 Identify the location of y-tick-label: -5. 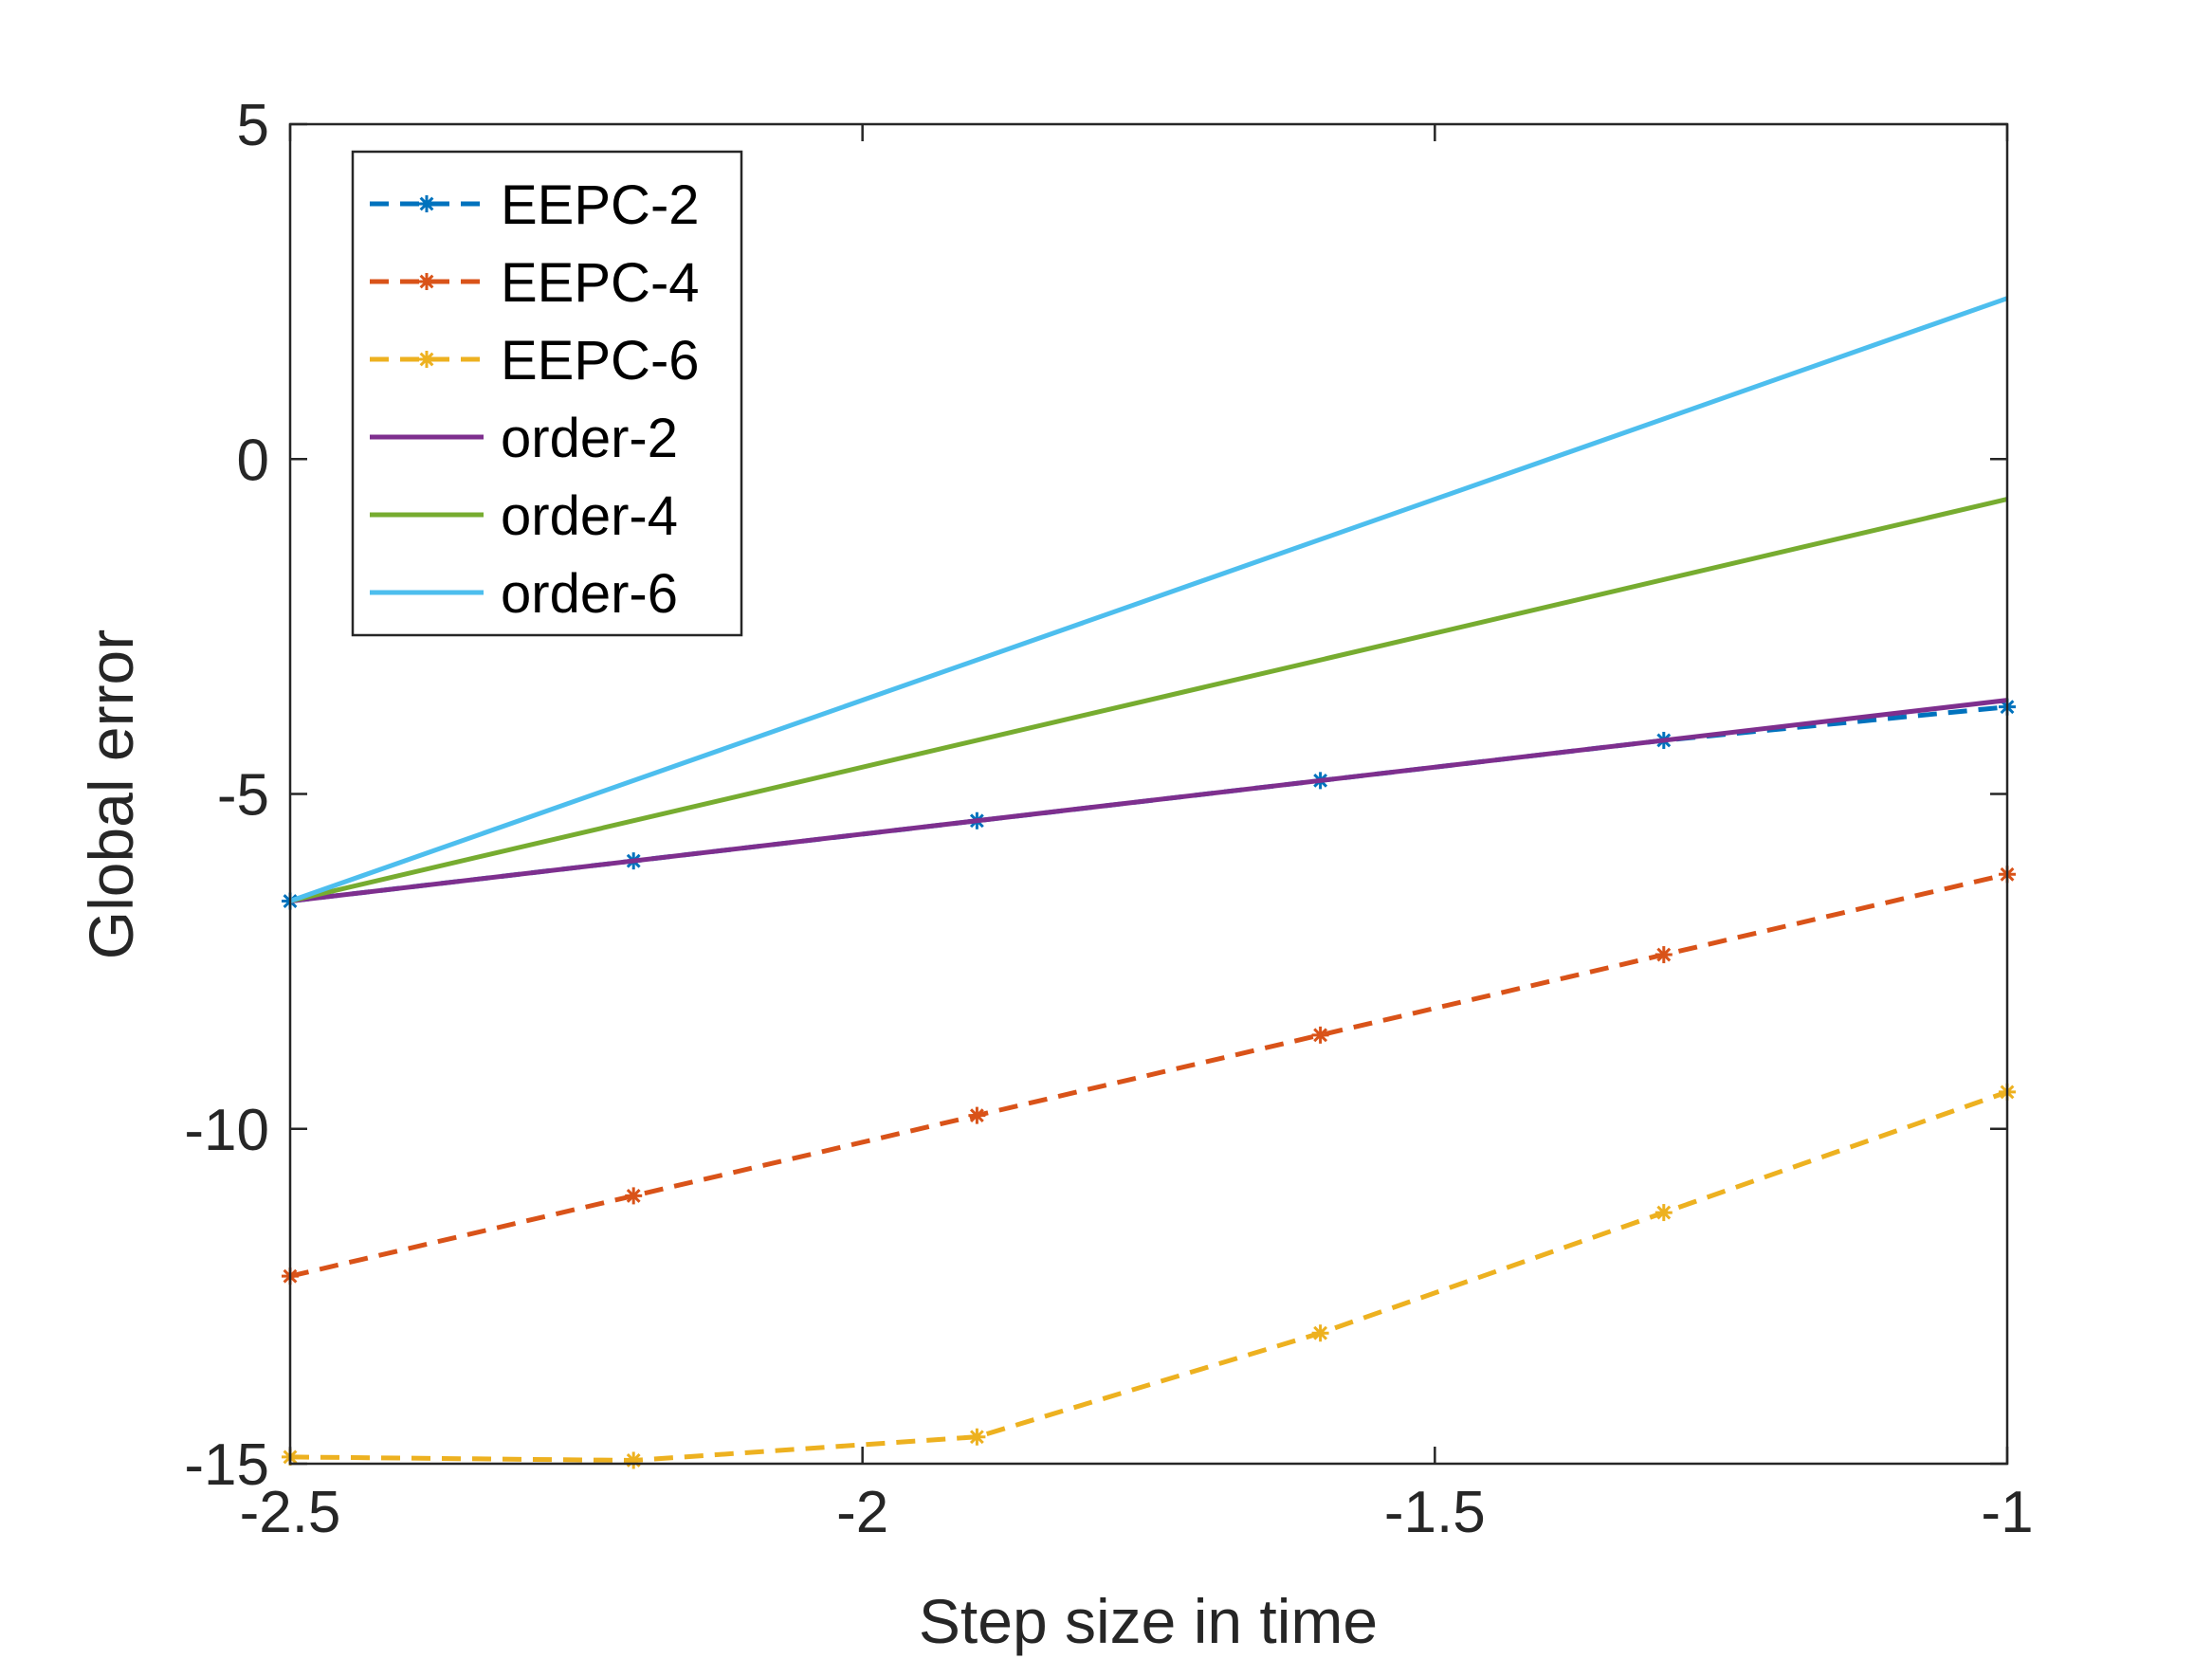
(243, 796).